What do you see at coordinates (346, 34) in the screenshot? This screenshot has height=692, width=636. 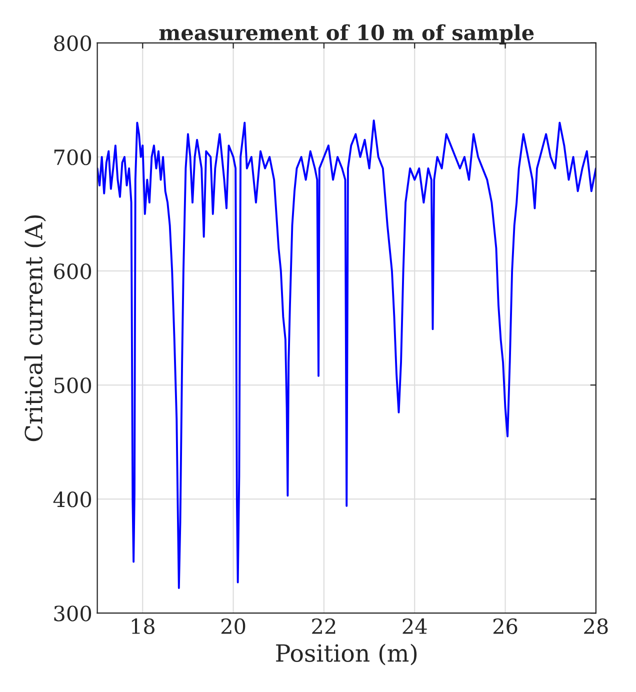 I see `chart-title: measurement of 10 m of sample` at bounding box center [346, 34].